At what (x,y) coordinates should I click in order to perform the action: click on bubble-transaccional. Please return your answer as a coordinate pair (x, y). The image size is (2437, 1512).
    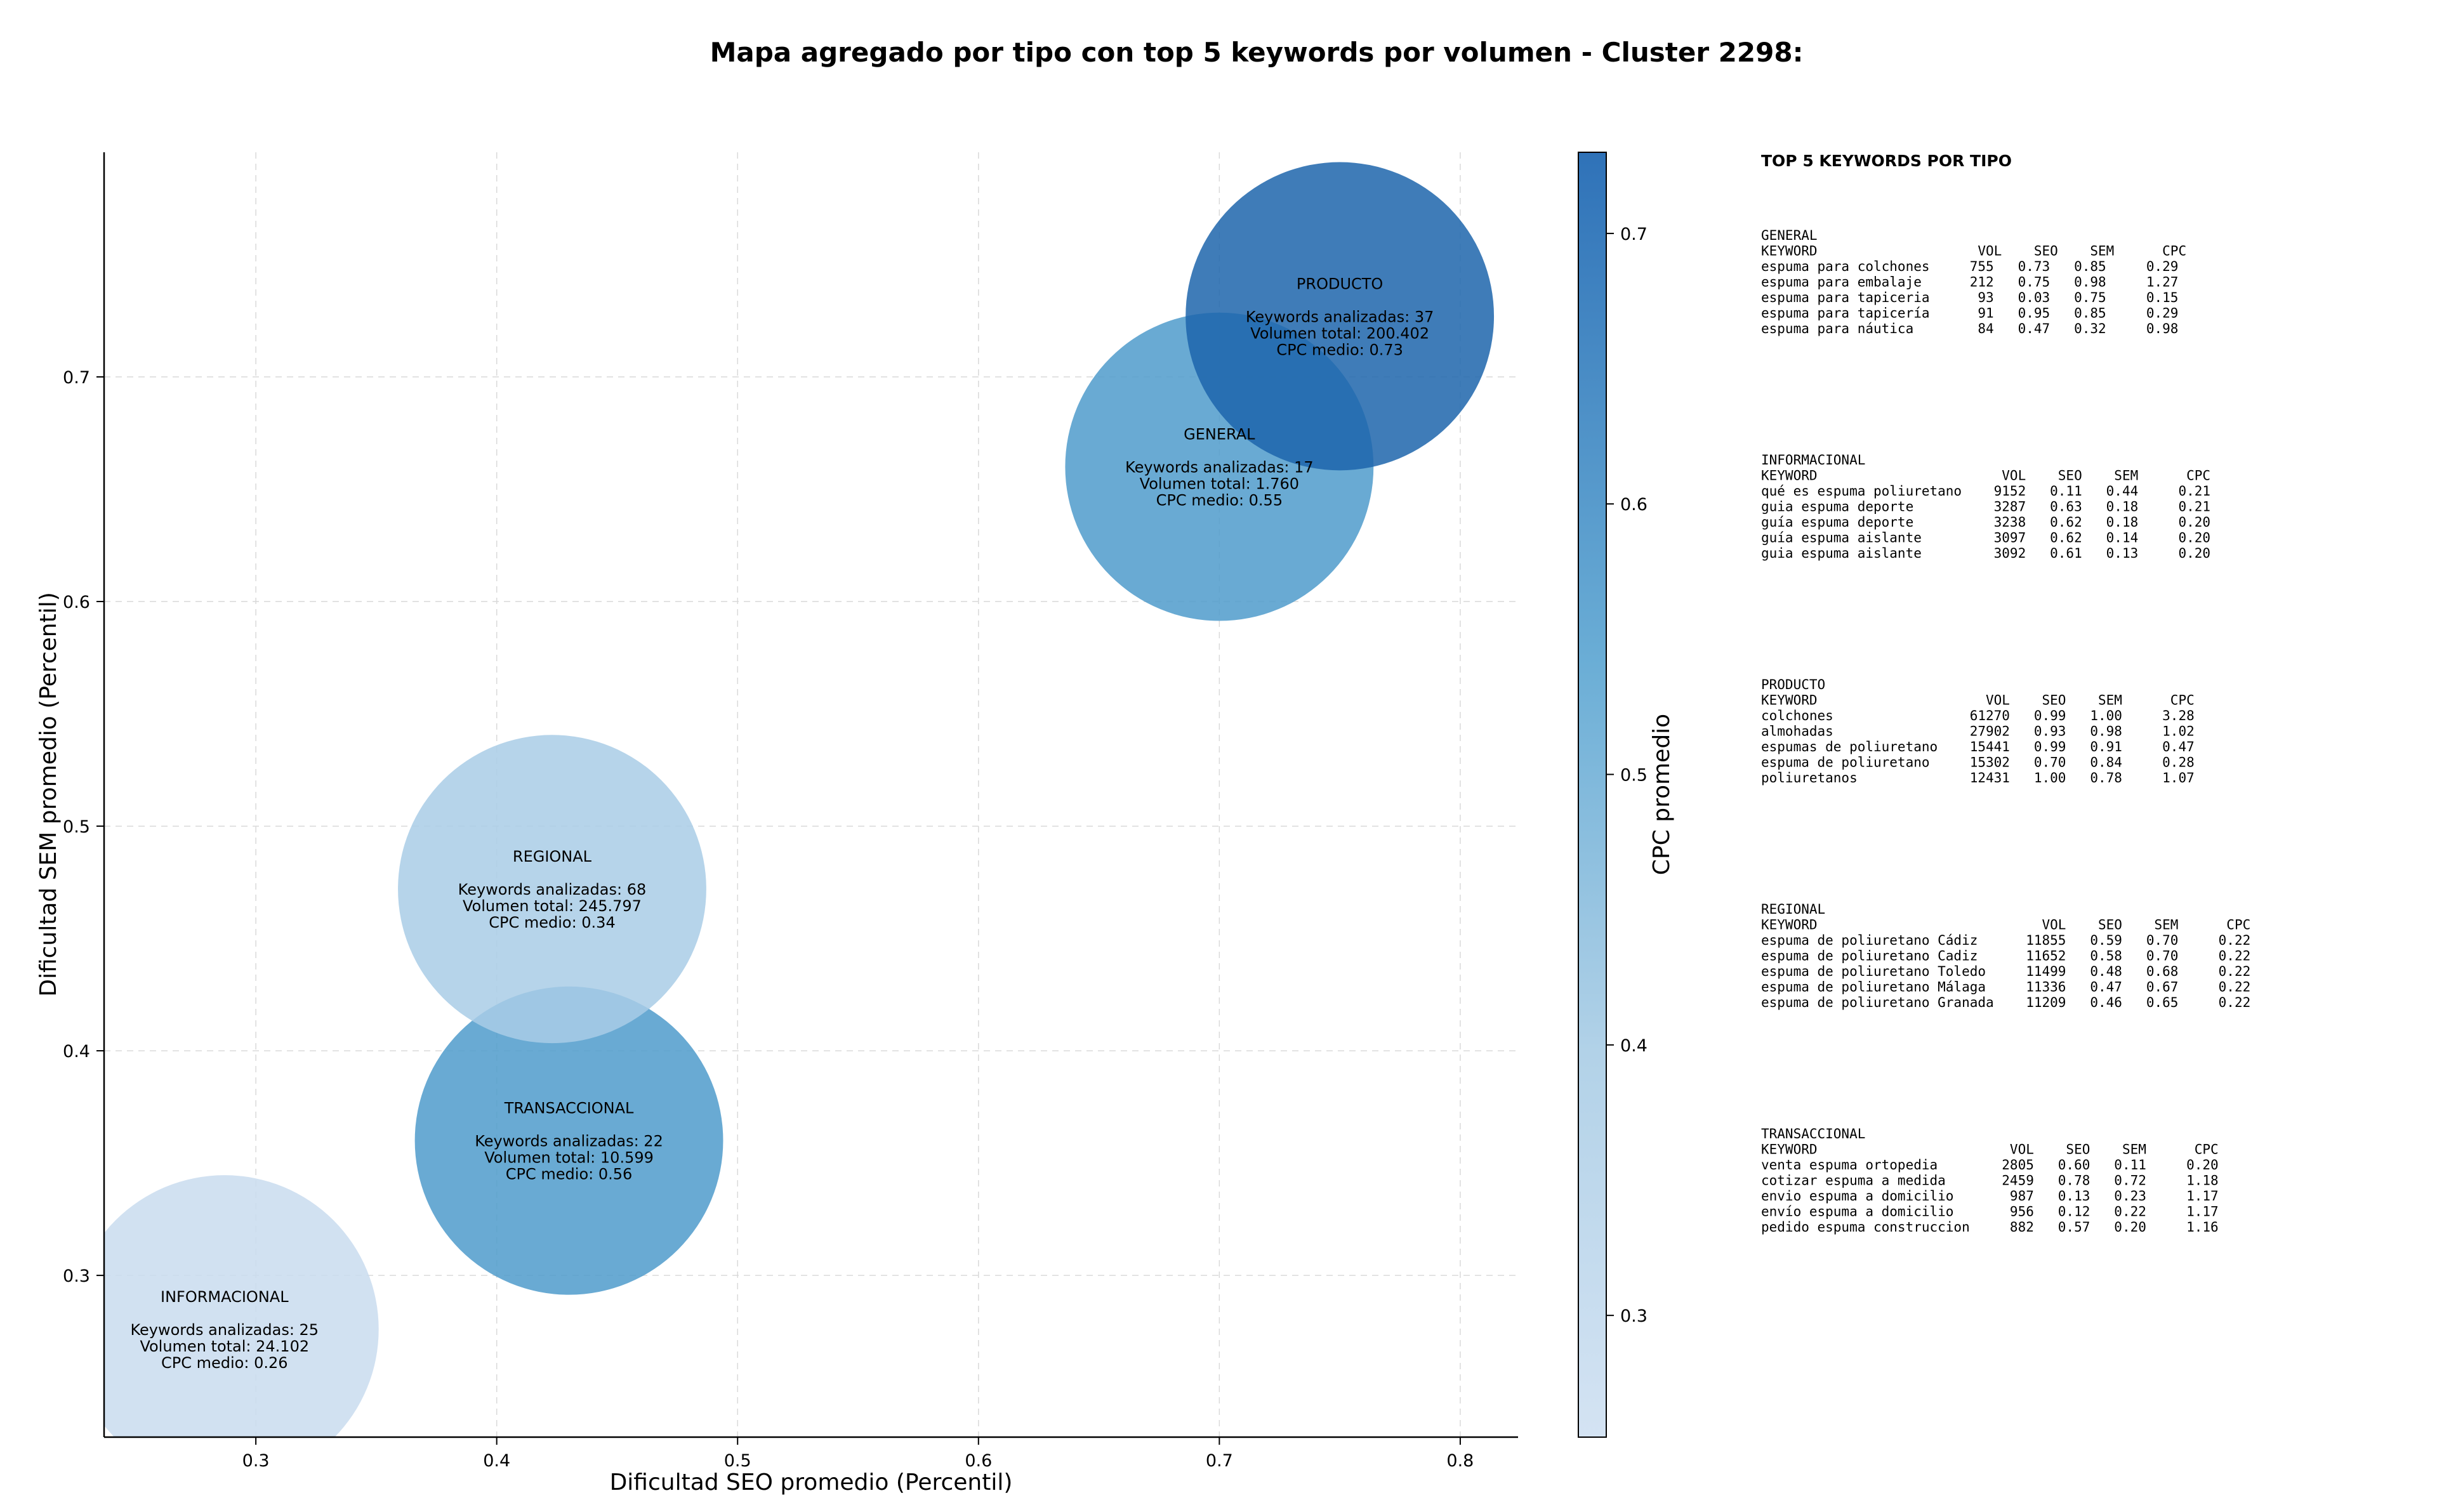
    Looking at the image, I should click on (568, 1141).